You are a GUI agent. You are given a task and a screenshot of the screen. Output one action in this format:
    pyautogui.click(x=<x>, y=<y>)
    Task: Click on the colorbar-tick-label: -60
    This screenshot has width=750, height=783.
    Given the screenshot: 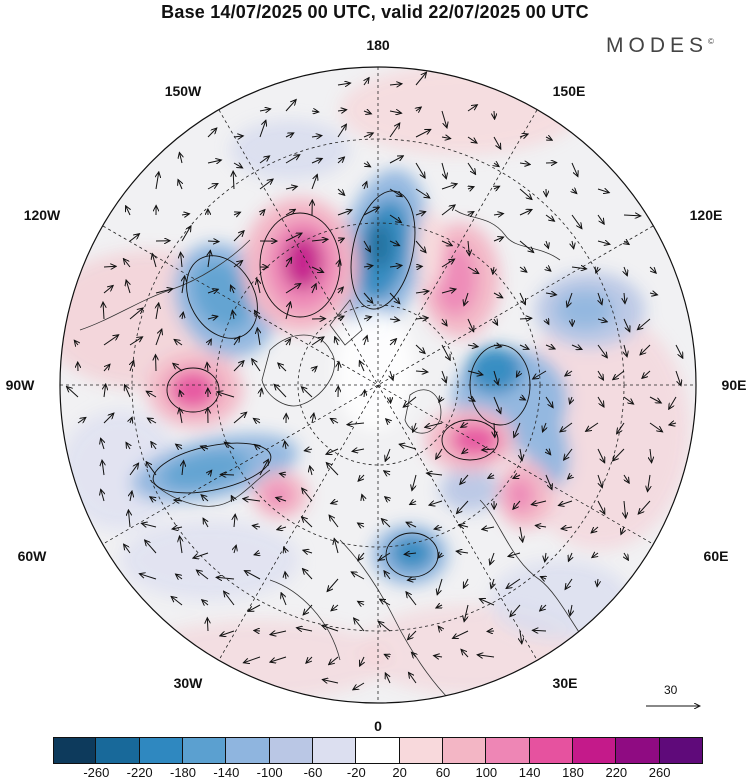 What is the action you would take?
    pyautogui.click(x=313, y=772)
    